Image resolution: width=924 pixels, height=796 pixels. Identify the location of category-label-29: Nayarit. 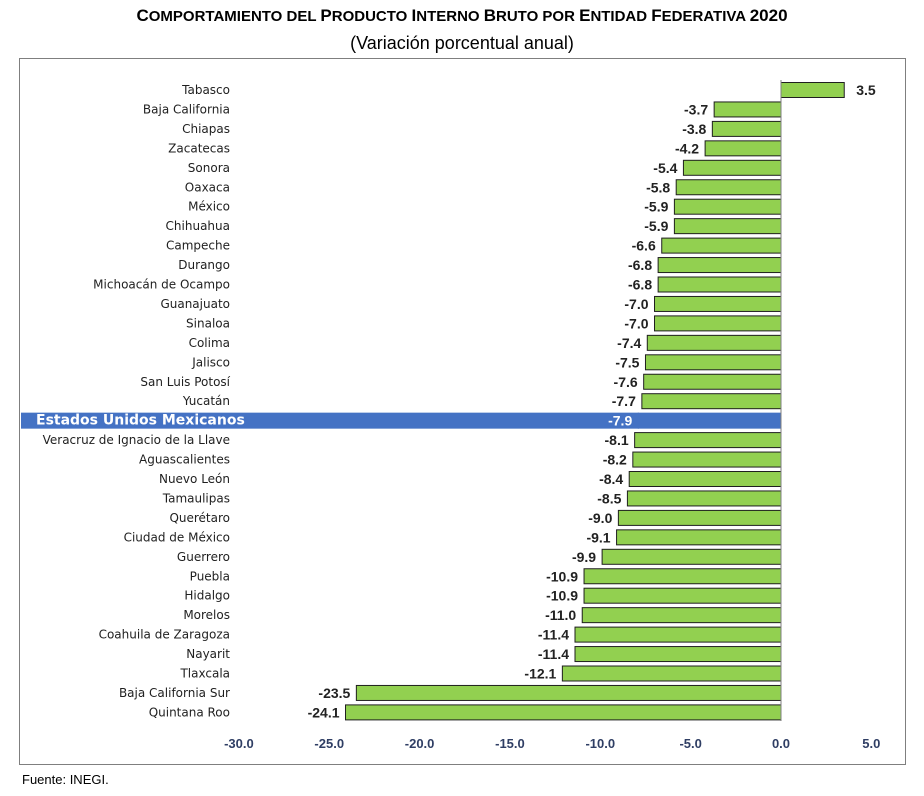
(208, 654).